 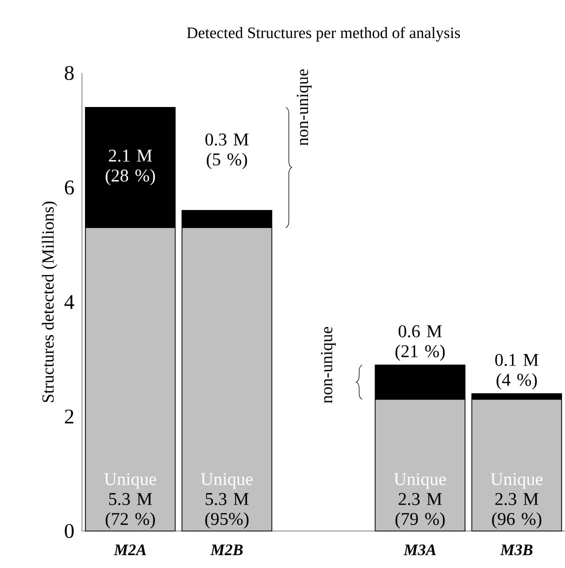 I want to click on x-tick-label: M2B, so click(x=226, y=550).